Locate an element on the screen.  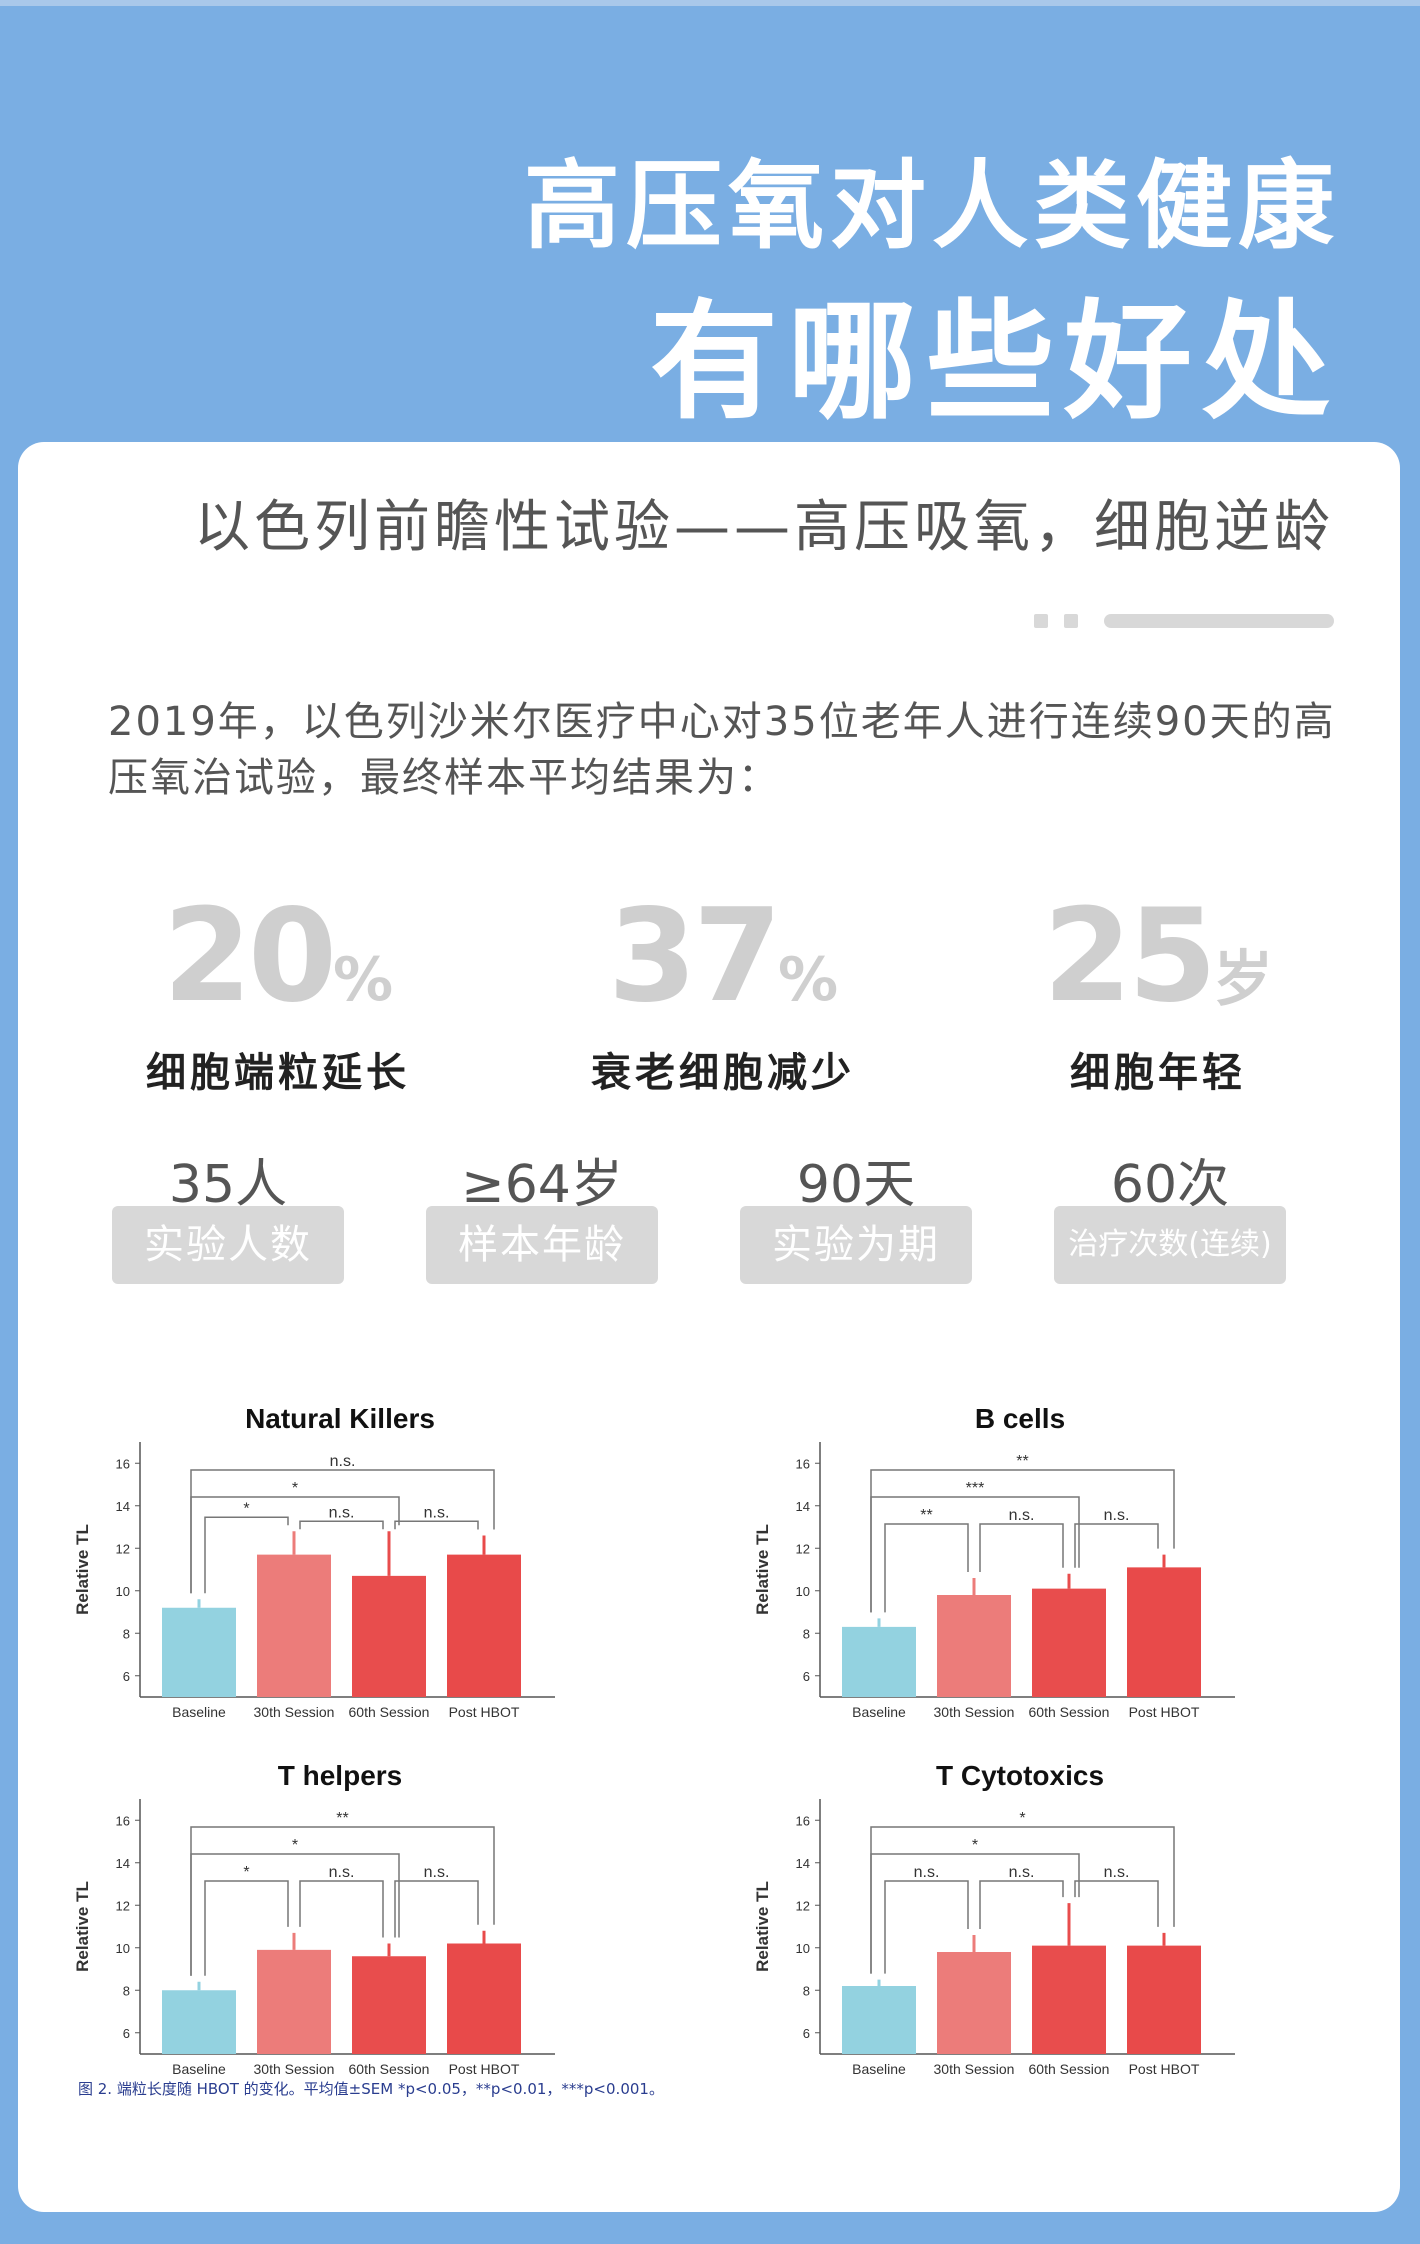
stat-value: 37 is located at coordinates (694, 956).